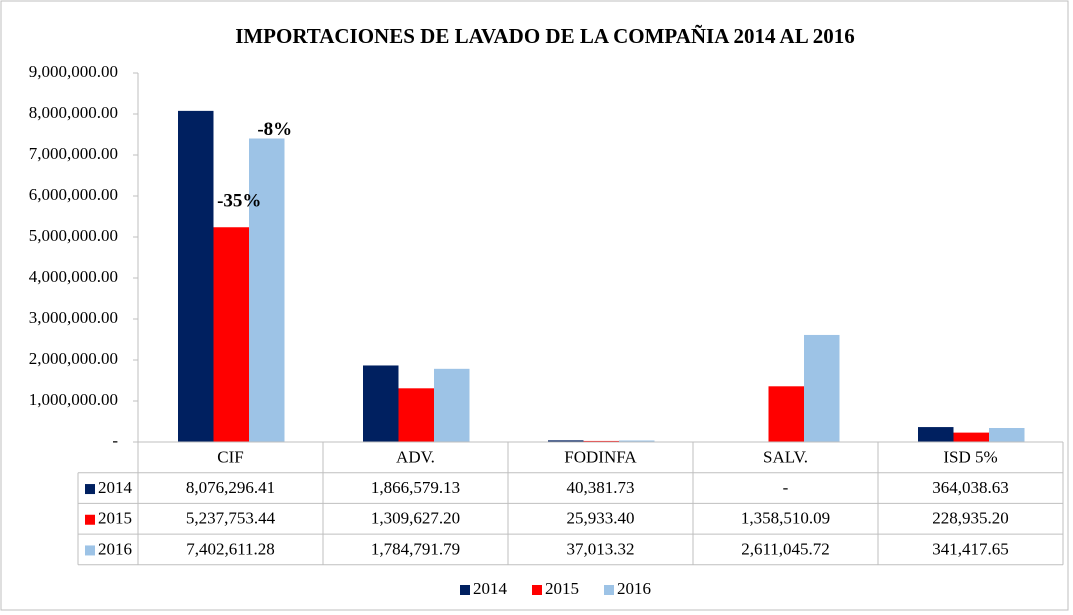 This screenshot has height=615, width=1073. Describe the element at coordinates (115, 440) in the screenshot. I see `y-tick-label: -` at that location.